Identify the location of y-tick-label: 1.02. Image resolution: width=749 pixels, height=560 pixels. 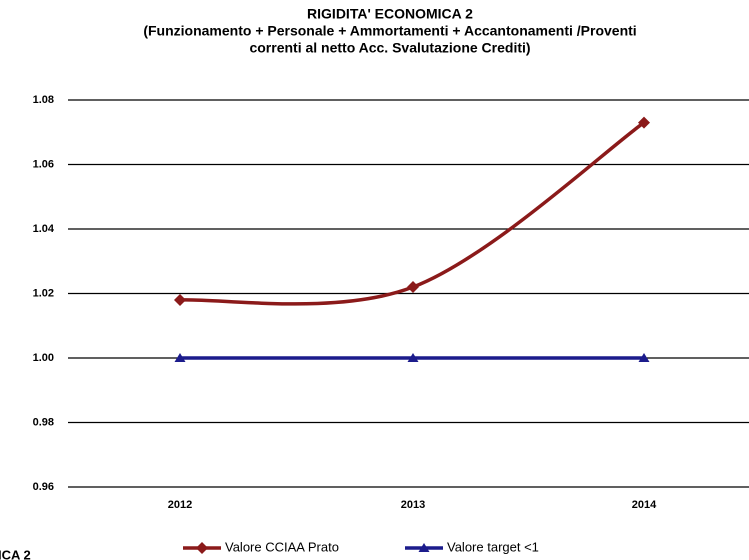
(43, 293).